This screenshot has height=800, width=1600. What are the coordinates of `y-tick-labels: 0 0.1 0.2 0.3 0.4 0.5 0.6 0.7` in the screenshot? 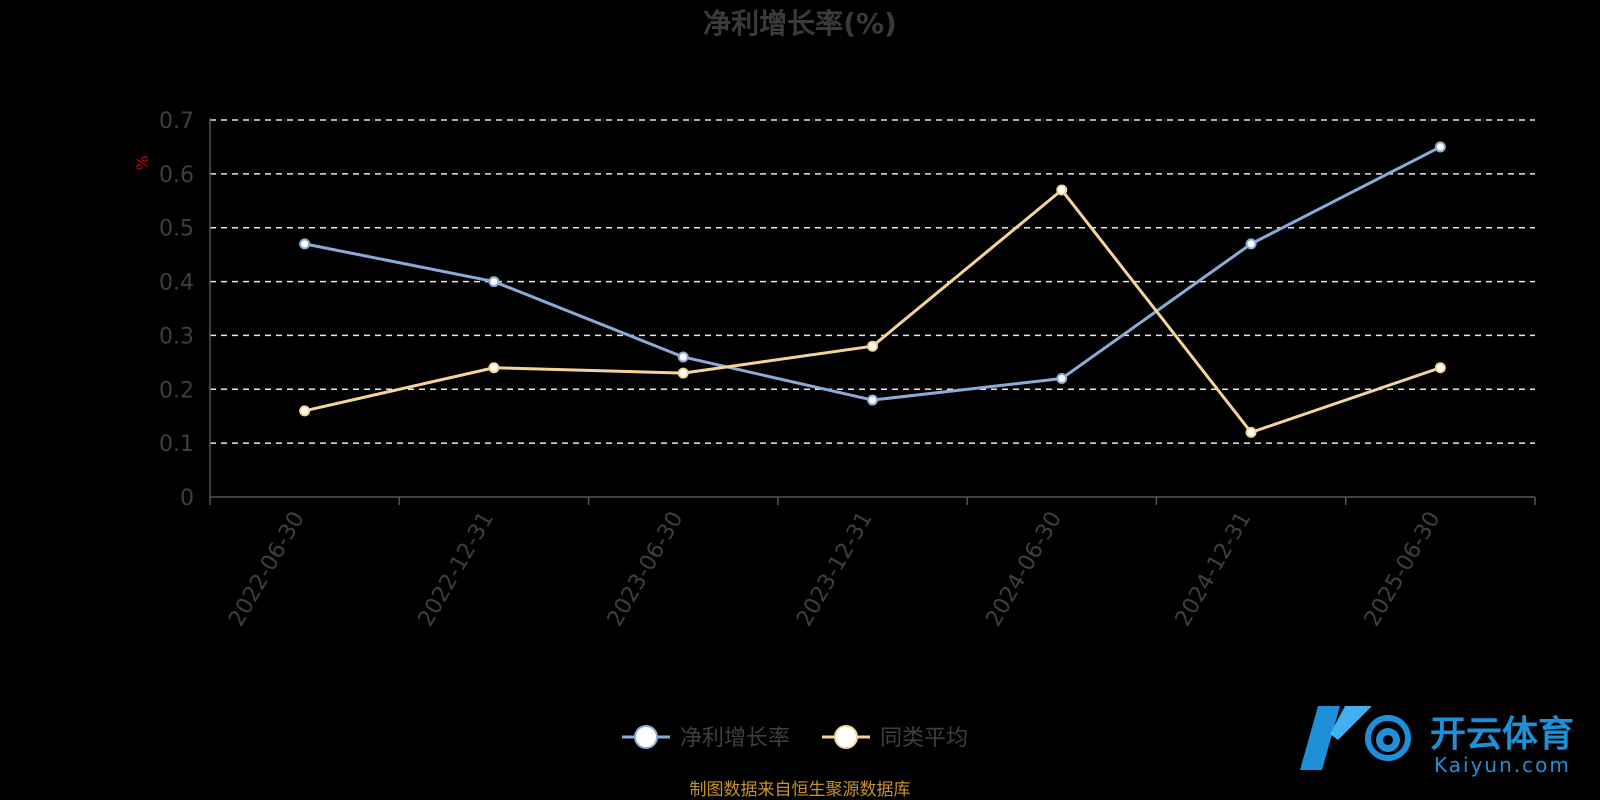 It's located at (176, 310).